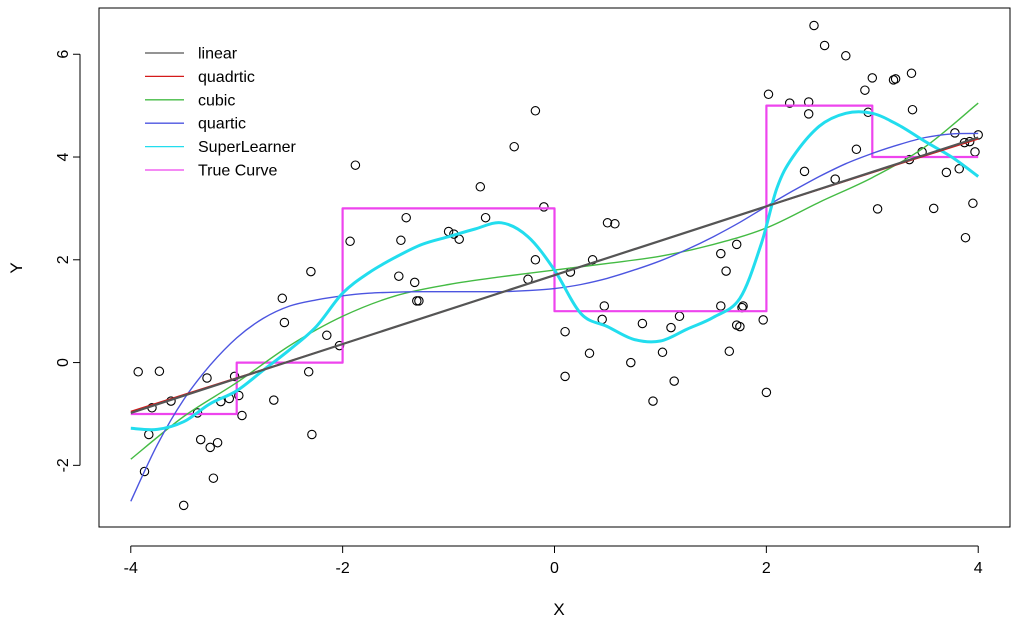 Image resolution: width=1013 pixels, height=625 pixels. What do you see at coordinates (554, 568) in the screenshot?
I see `x-tick-label: 0` at bounding box center [554, 568].